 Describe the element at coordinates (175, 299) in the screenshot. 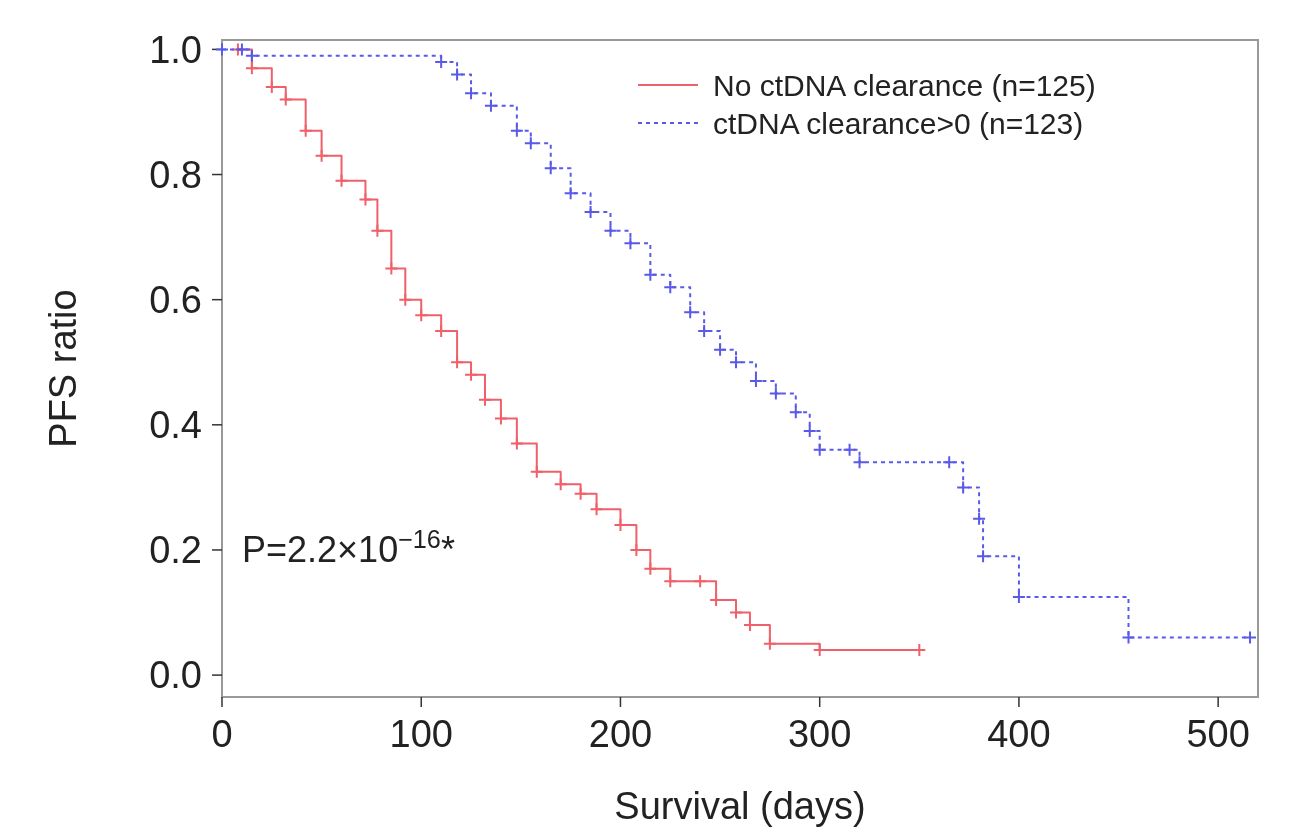

I see `y-tick-label: 0.6` at that location.